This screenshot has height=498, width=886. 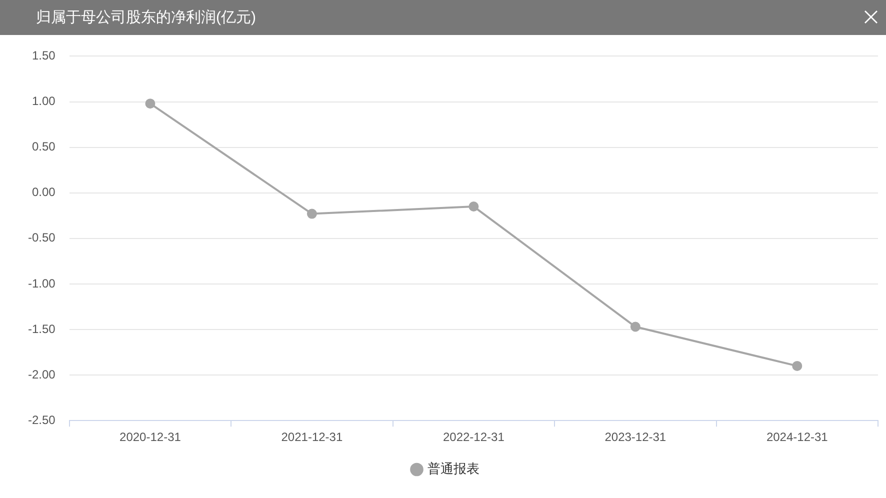 I want to click on y-tick-label: 0.00, so click(x=44, y=192).